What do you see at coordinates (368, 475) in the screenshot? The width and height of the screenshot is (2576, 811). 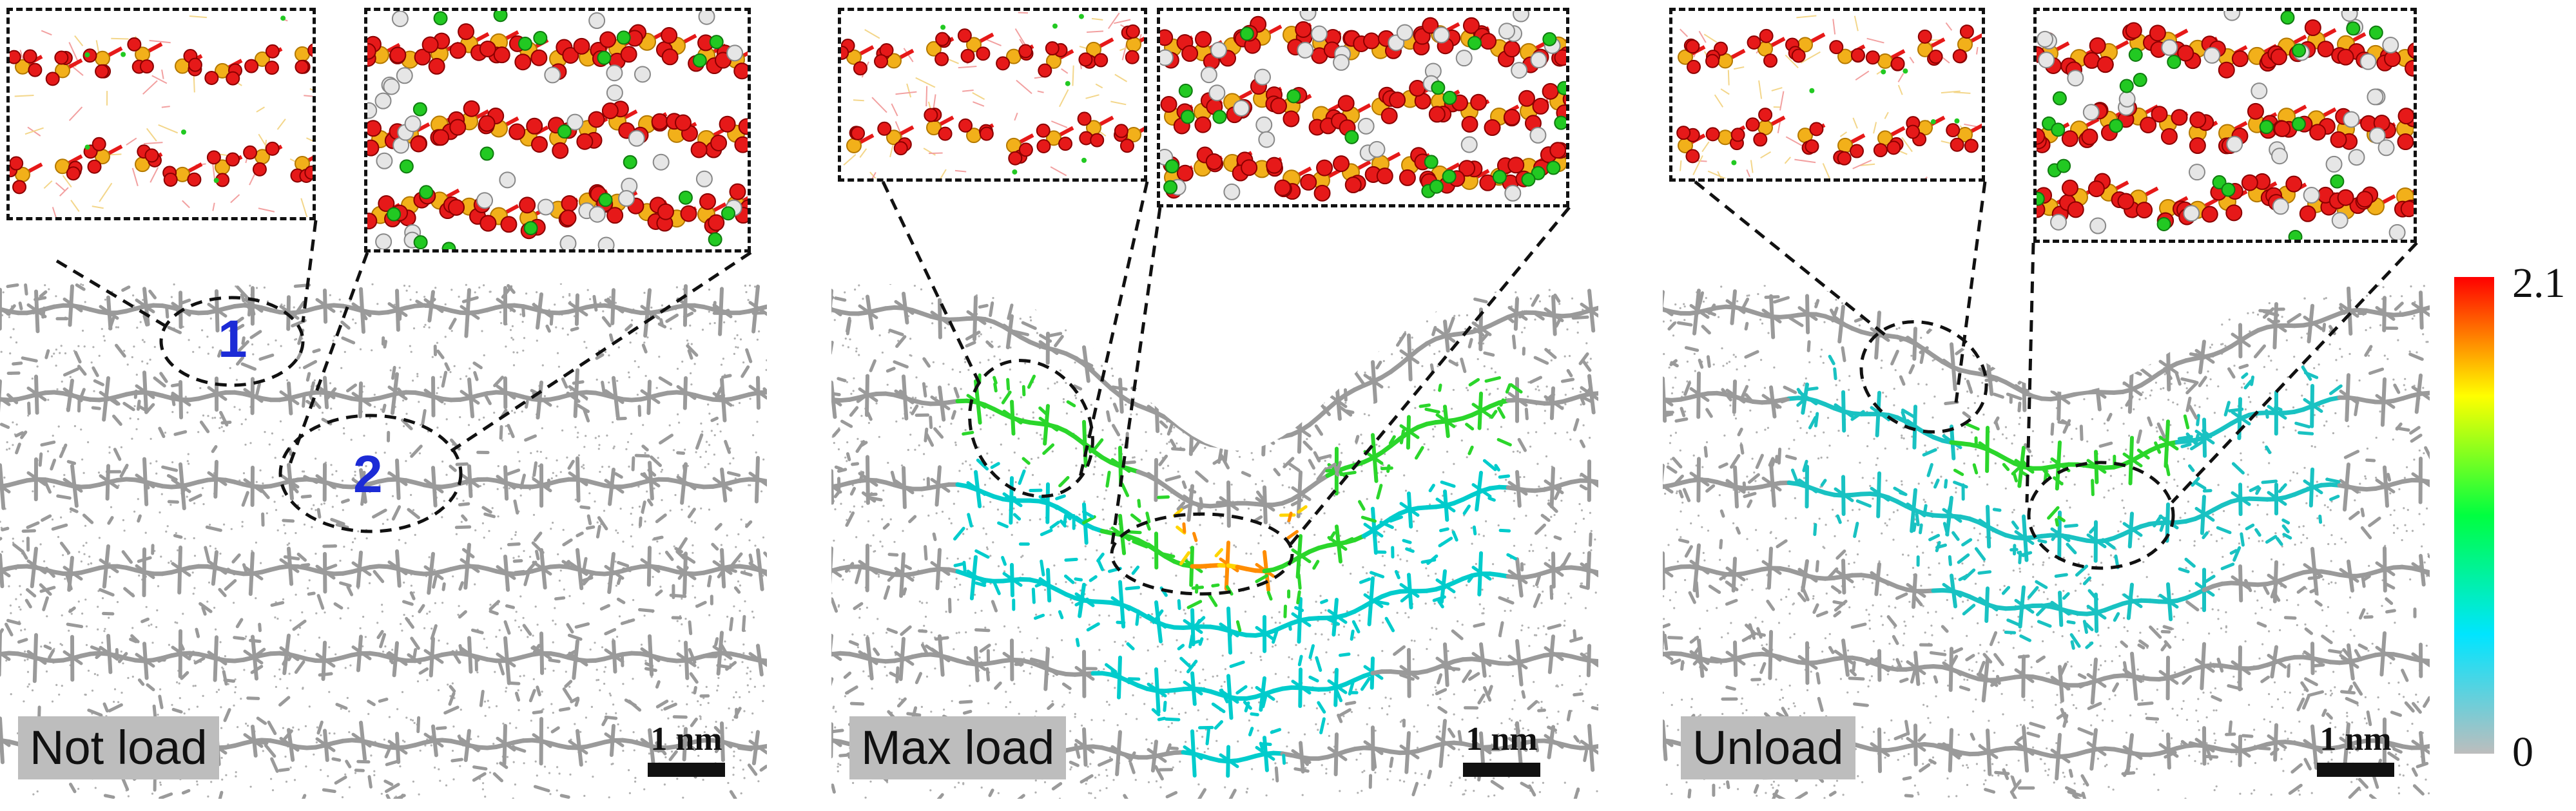 I see `region-label-2: 2` at bounding box center [368, 475].